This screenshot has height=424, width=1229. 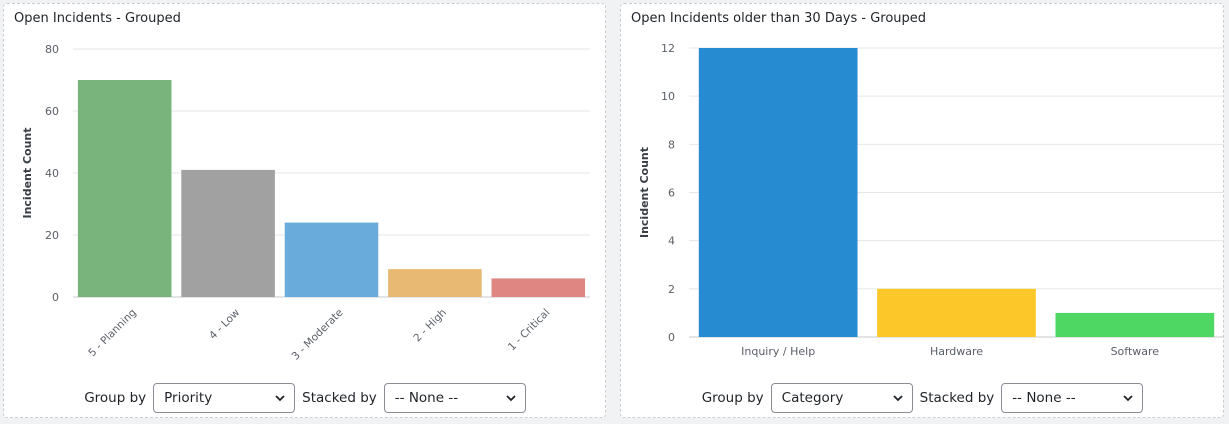 What do you see at coordinates (671, 144) in the screenshot?
I see `y-tick-label: 8` at bounding box center [671, 144].